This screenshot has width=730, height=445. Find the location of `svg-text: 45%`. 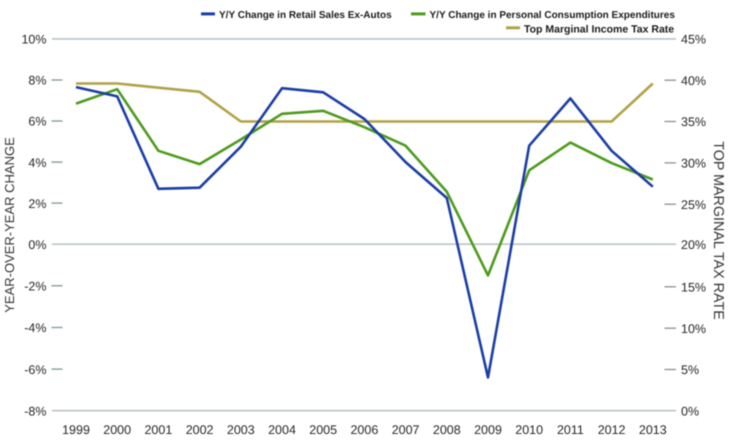

svg-text: 45% is located at coordinates (693, 40).